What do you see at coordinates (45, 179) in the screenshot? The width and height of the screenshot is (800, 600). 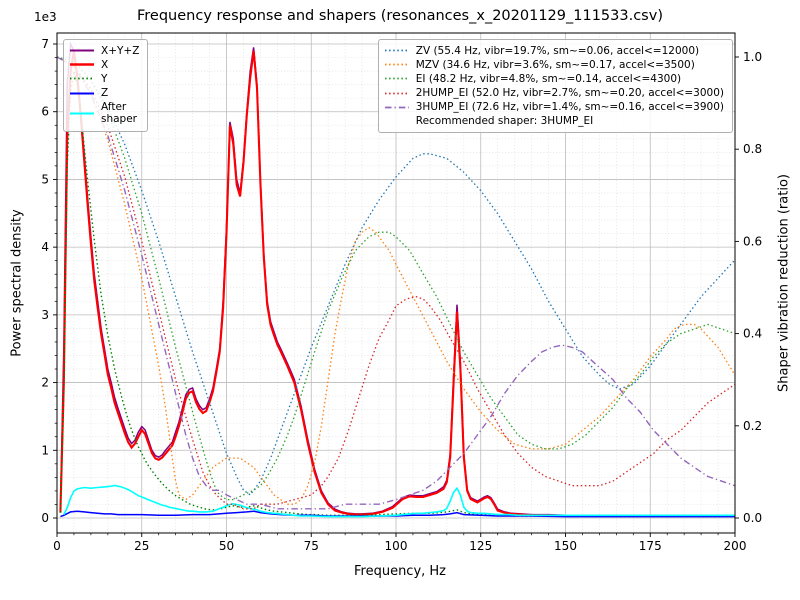 I see `y-left-tick-label: 5` at bounding box center [45, 179].